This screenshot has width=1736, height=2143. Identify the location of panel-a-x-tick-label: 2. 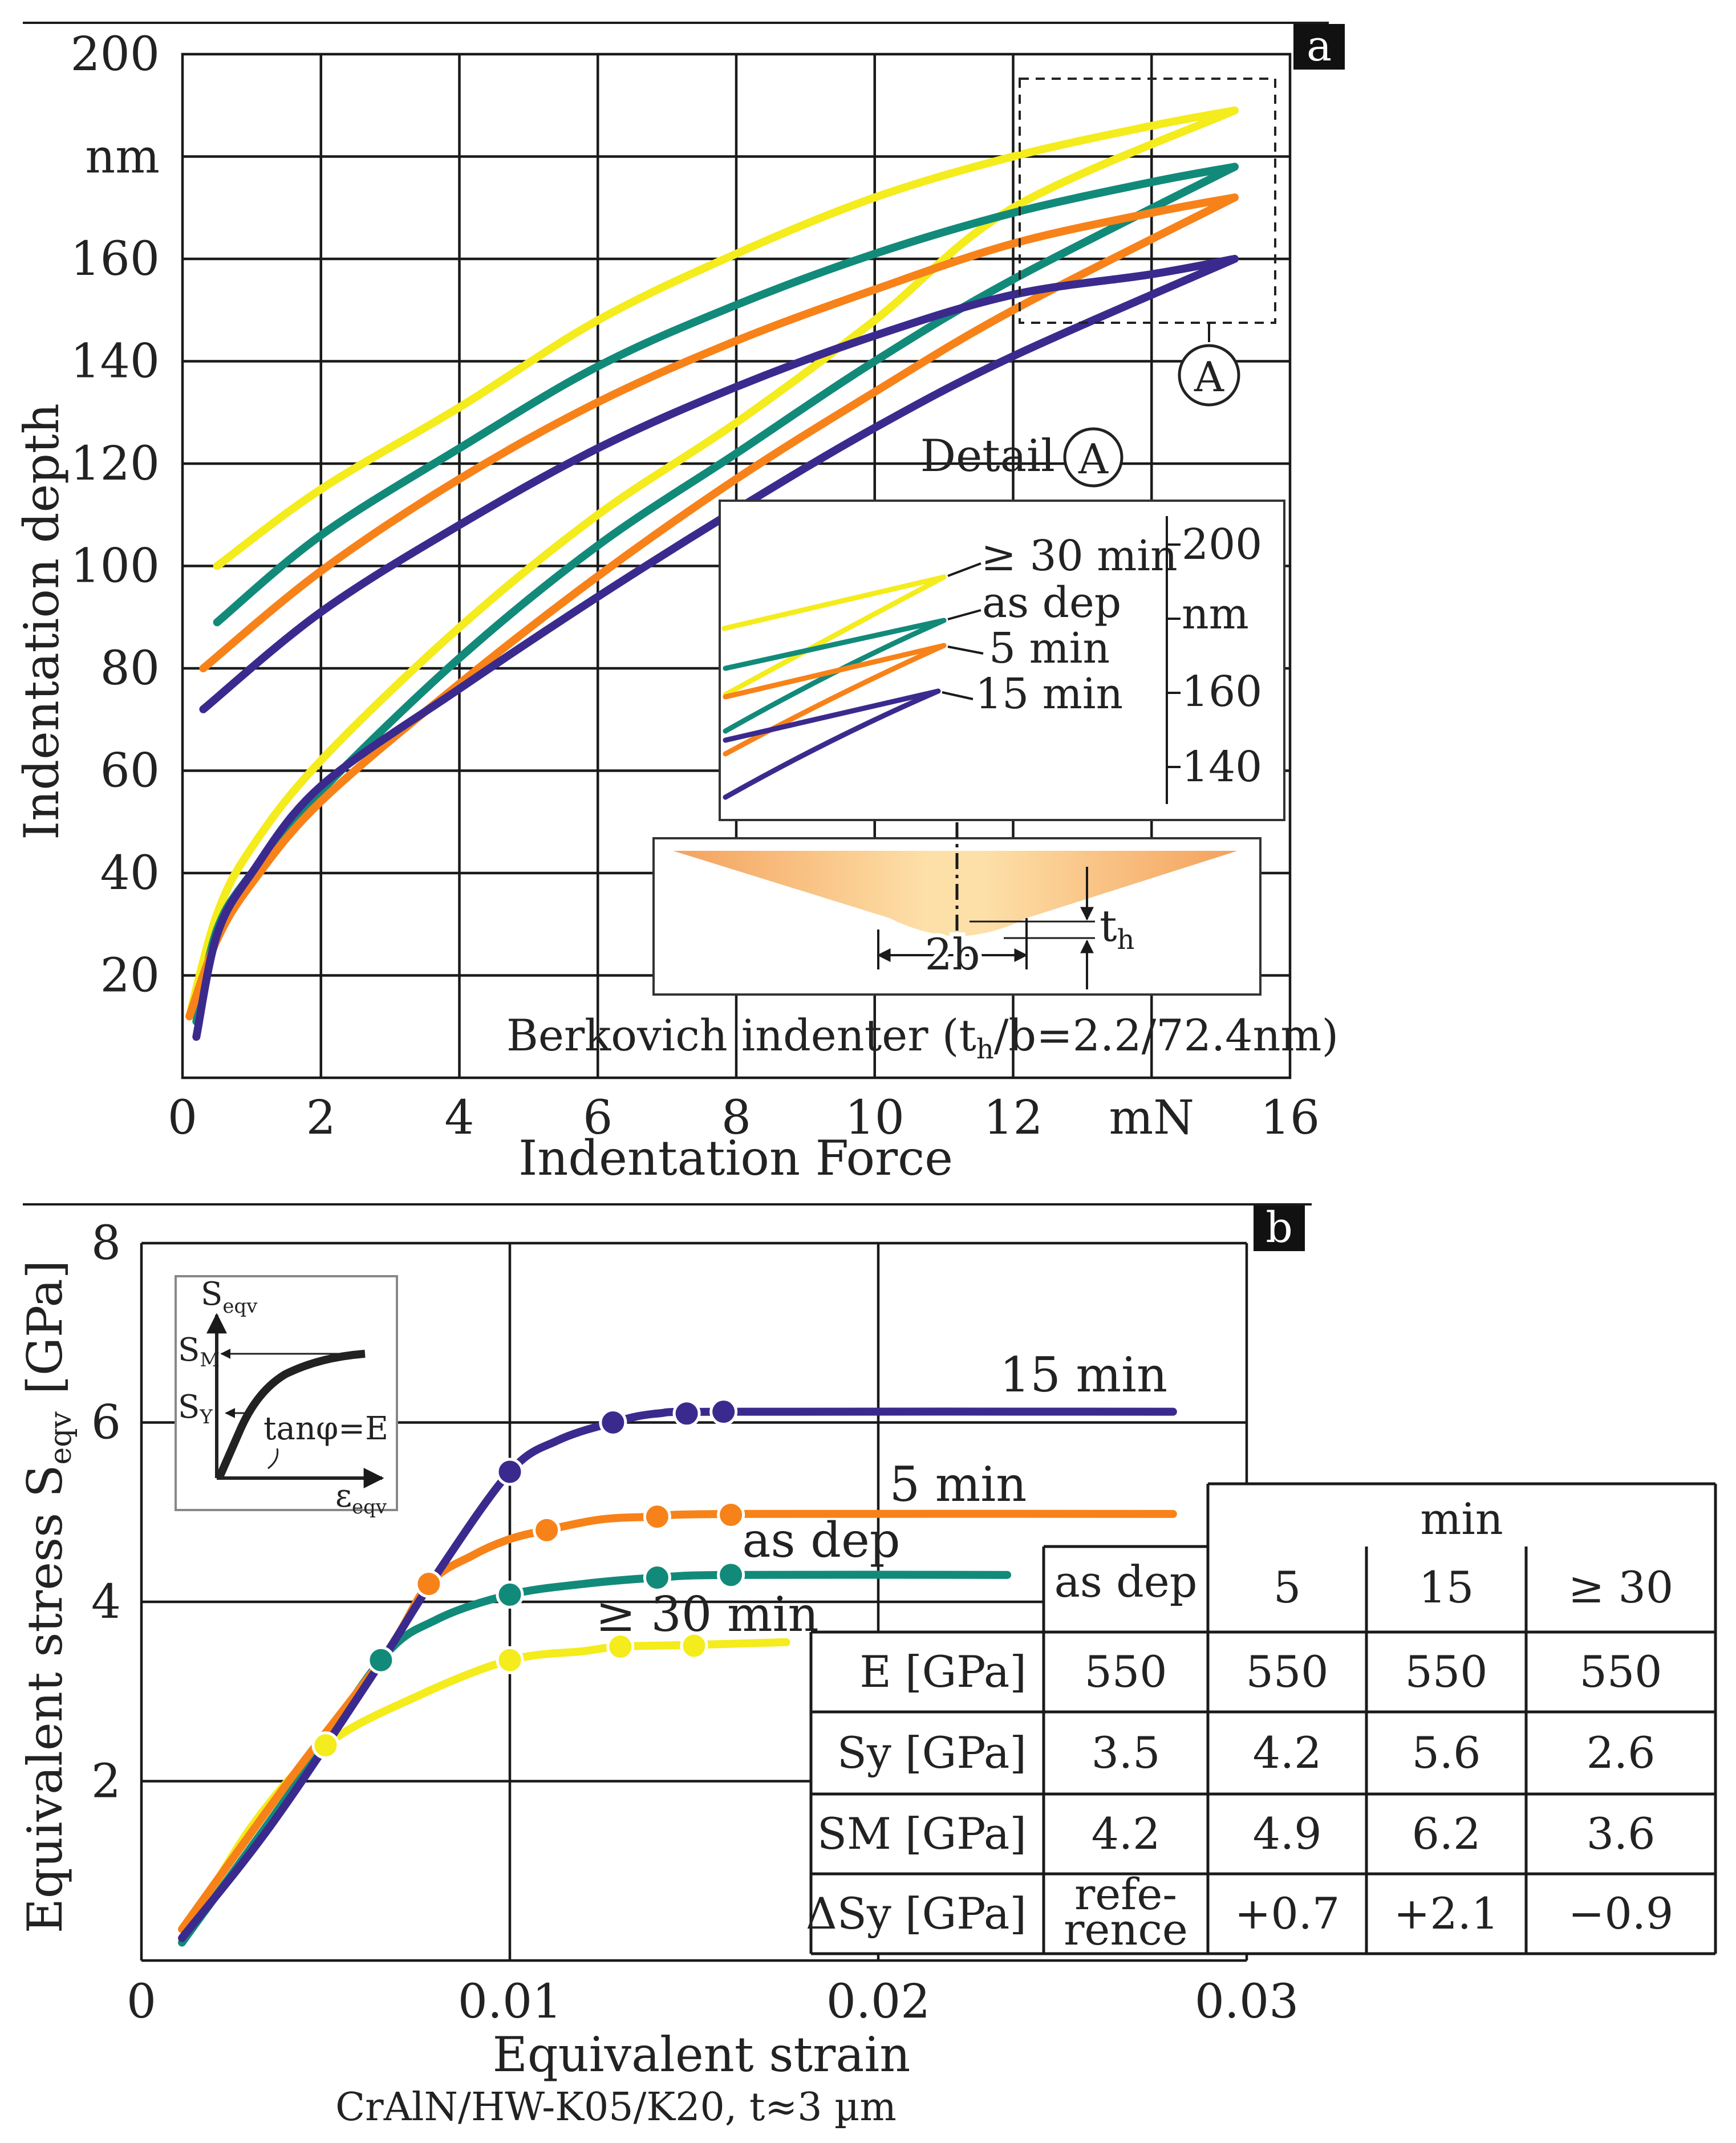
(321, 1118).